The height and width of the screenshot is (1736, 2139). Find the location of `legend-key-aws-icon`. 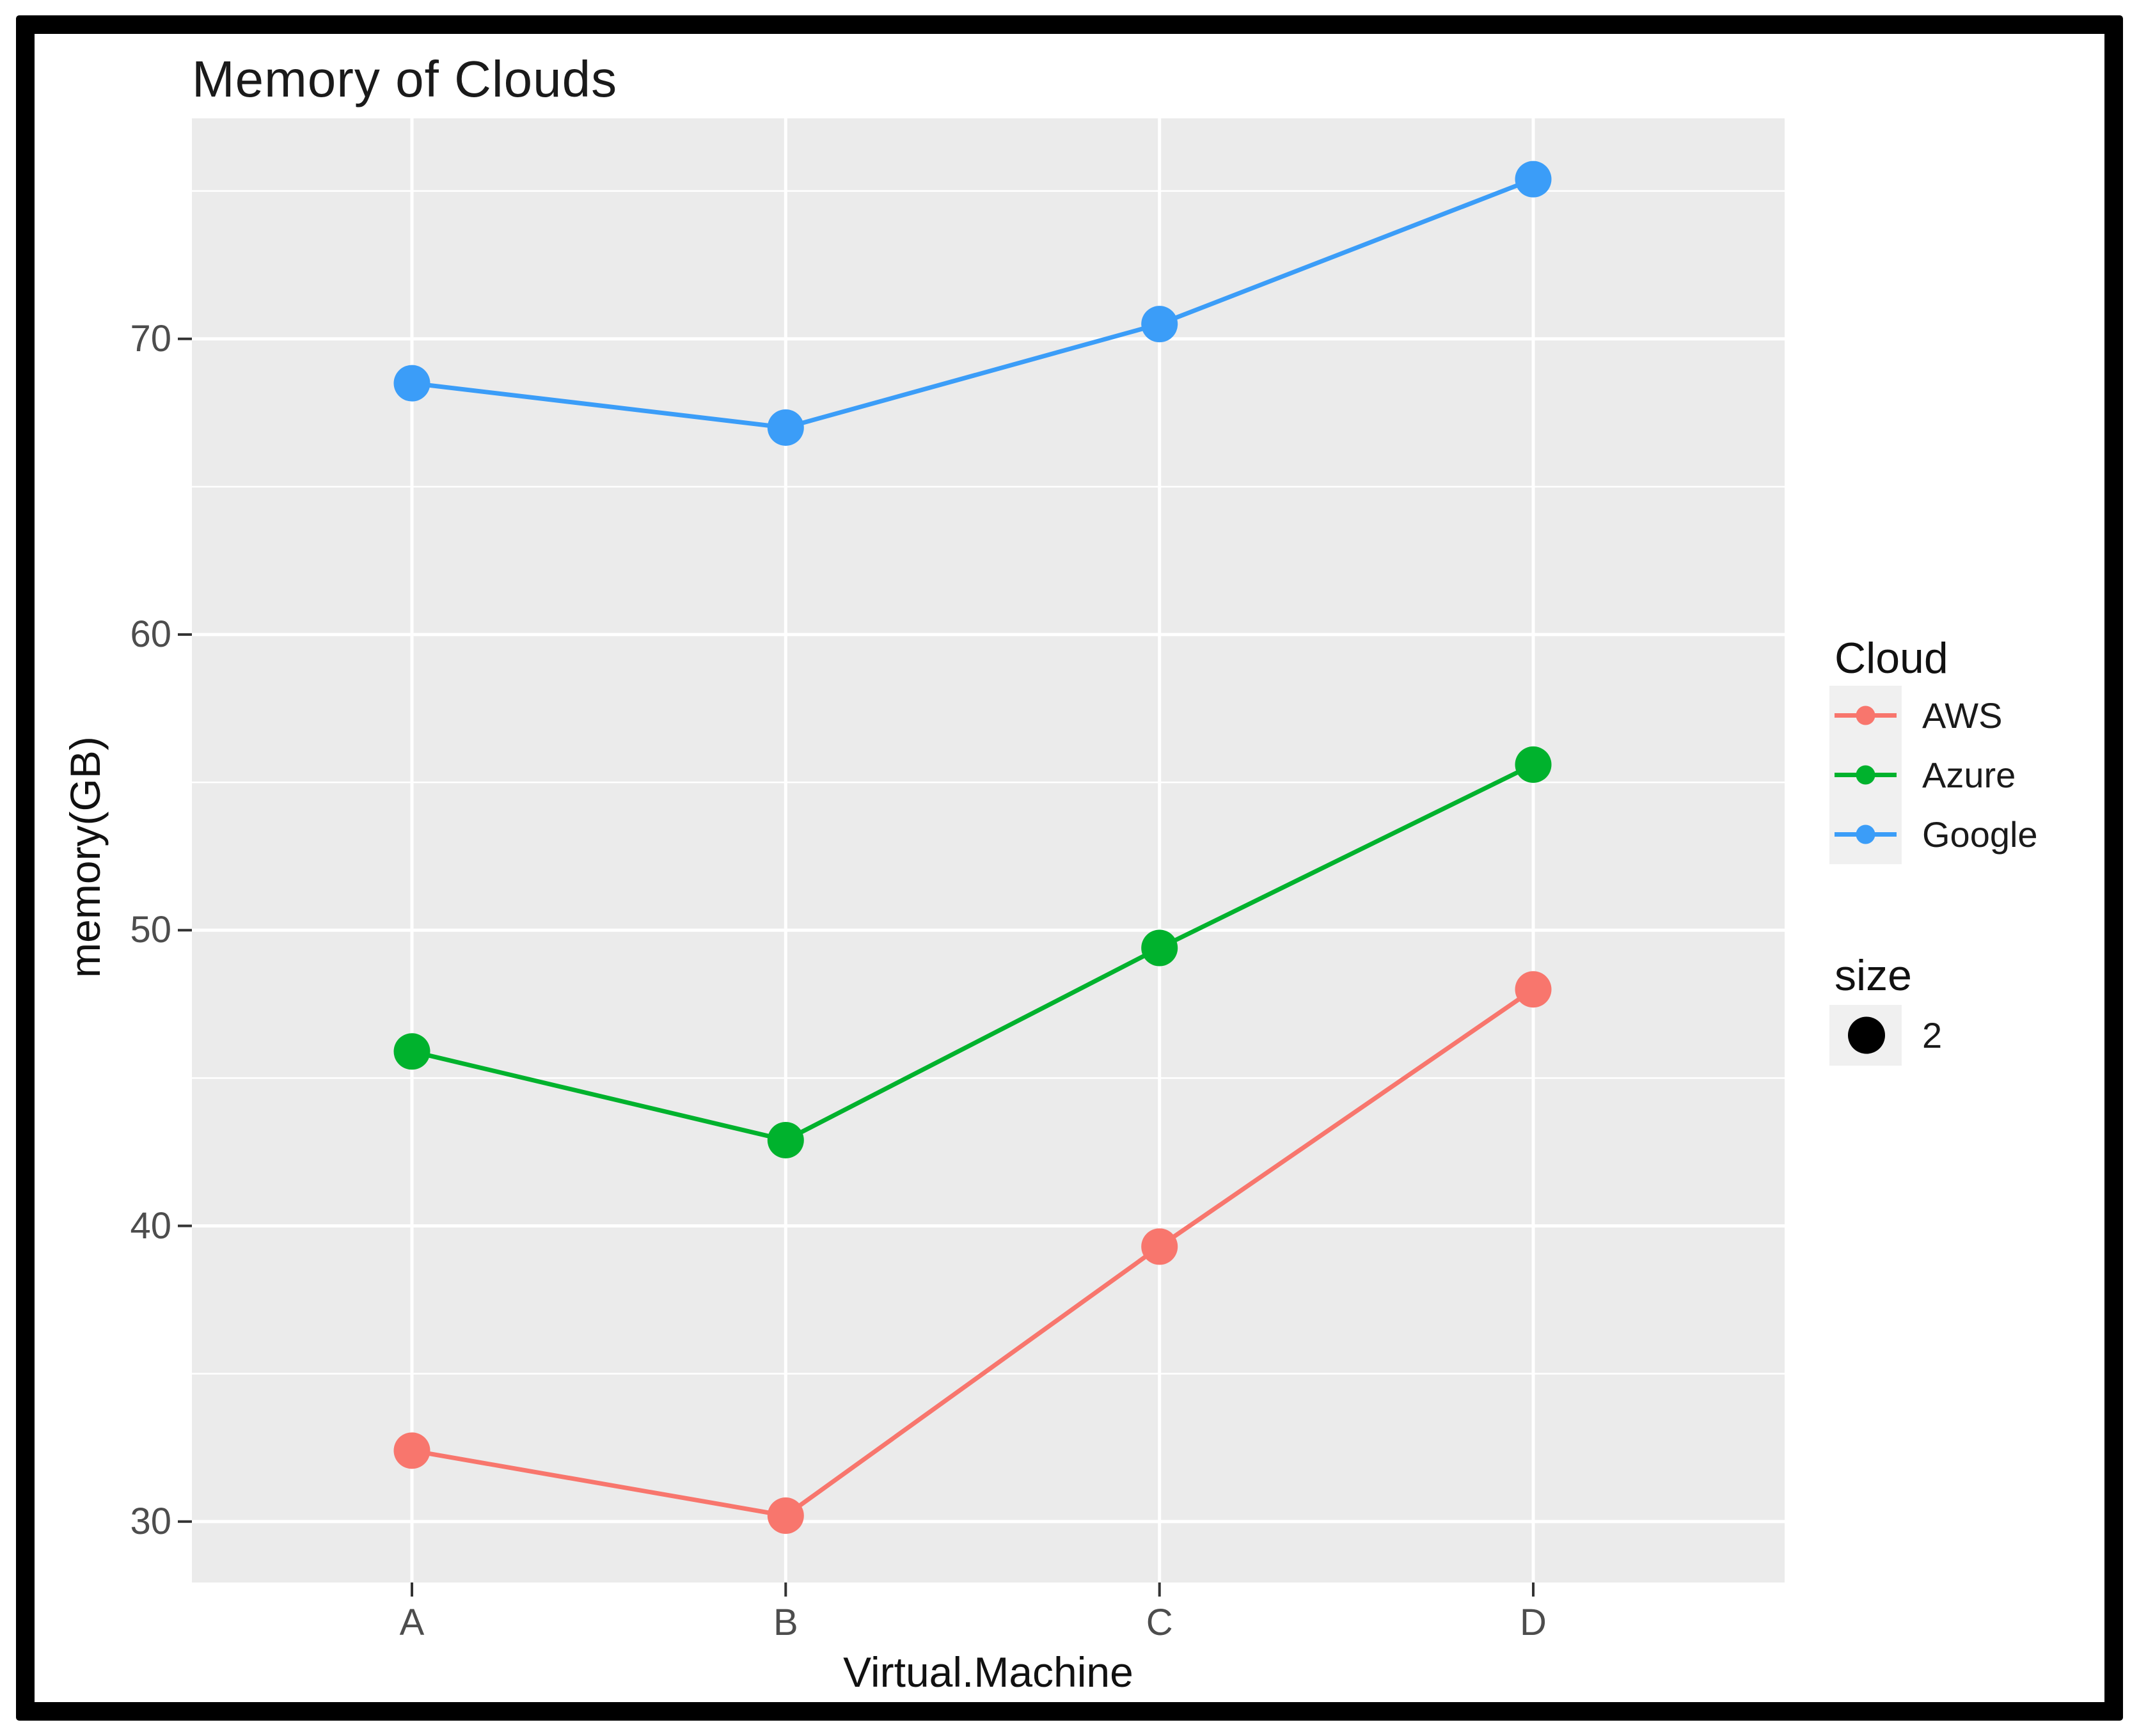

legend-key-aws-icon is located at coordinates (1865, 715).